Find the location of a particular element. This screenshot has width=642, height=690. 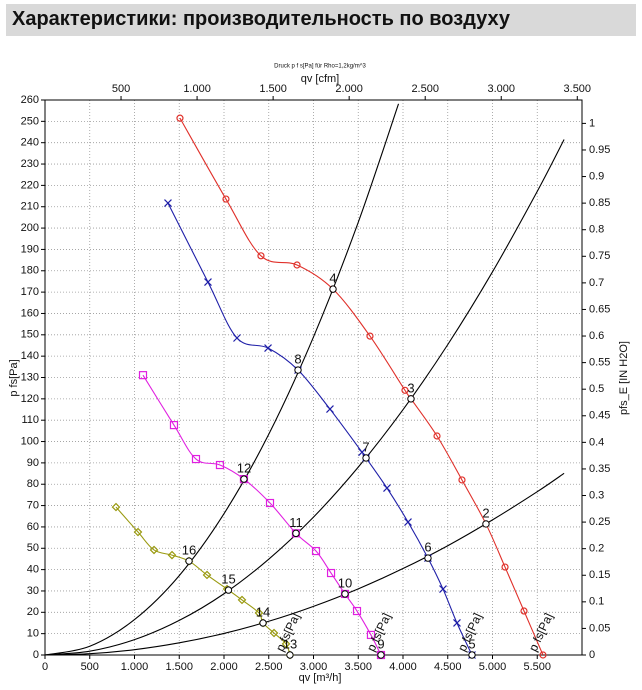

x-tick-label: 5.500 is located at coordinates (537, 667).